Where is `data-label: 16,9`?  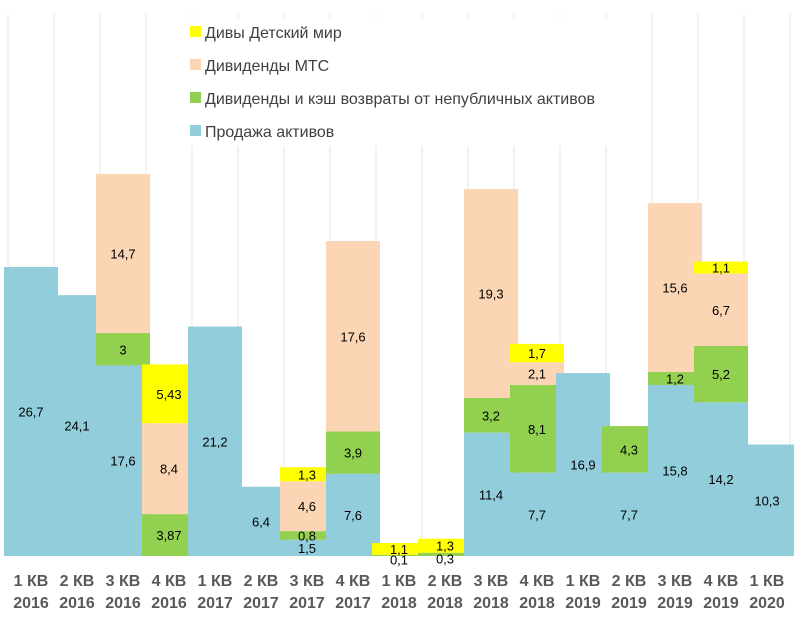 data-label: 16,9 is located at coordinates (582, 465).